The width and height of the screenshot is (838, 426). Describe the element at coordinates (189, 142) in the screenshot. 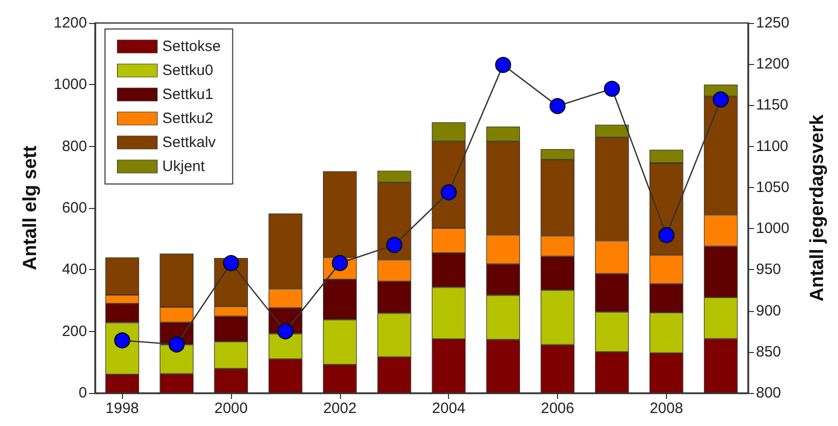

I see `legend-label: Settkalv` at that location.